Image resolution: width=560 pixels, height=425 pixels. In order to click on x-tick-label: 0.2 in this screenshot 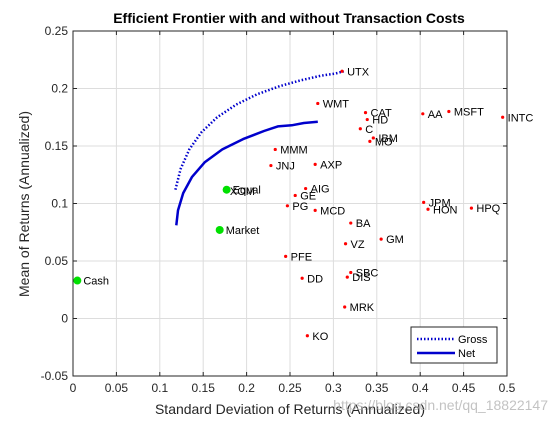, I will do `click(246, 388)`.